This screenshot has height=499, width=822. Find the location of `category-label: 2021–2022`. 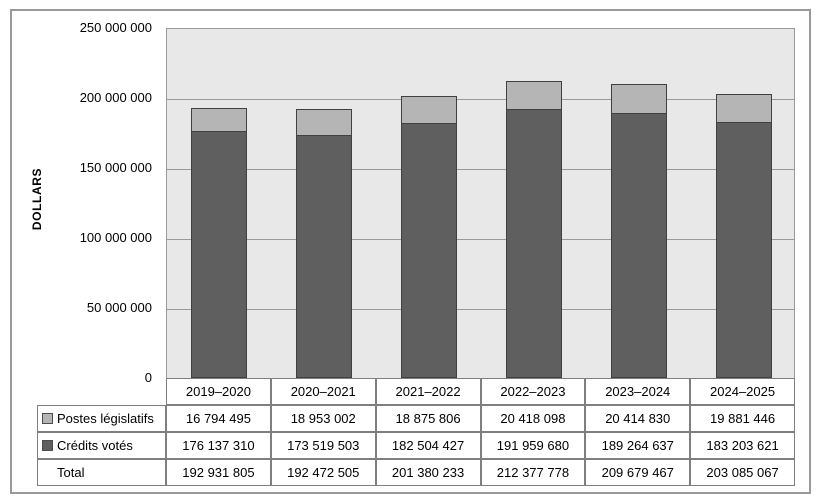

category-label: 2021–2022 is located at coordinates (428, 391).